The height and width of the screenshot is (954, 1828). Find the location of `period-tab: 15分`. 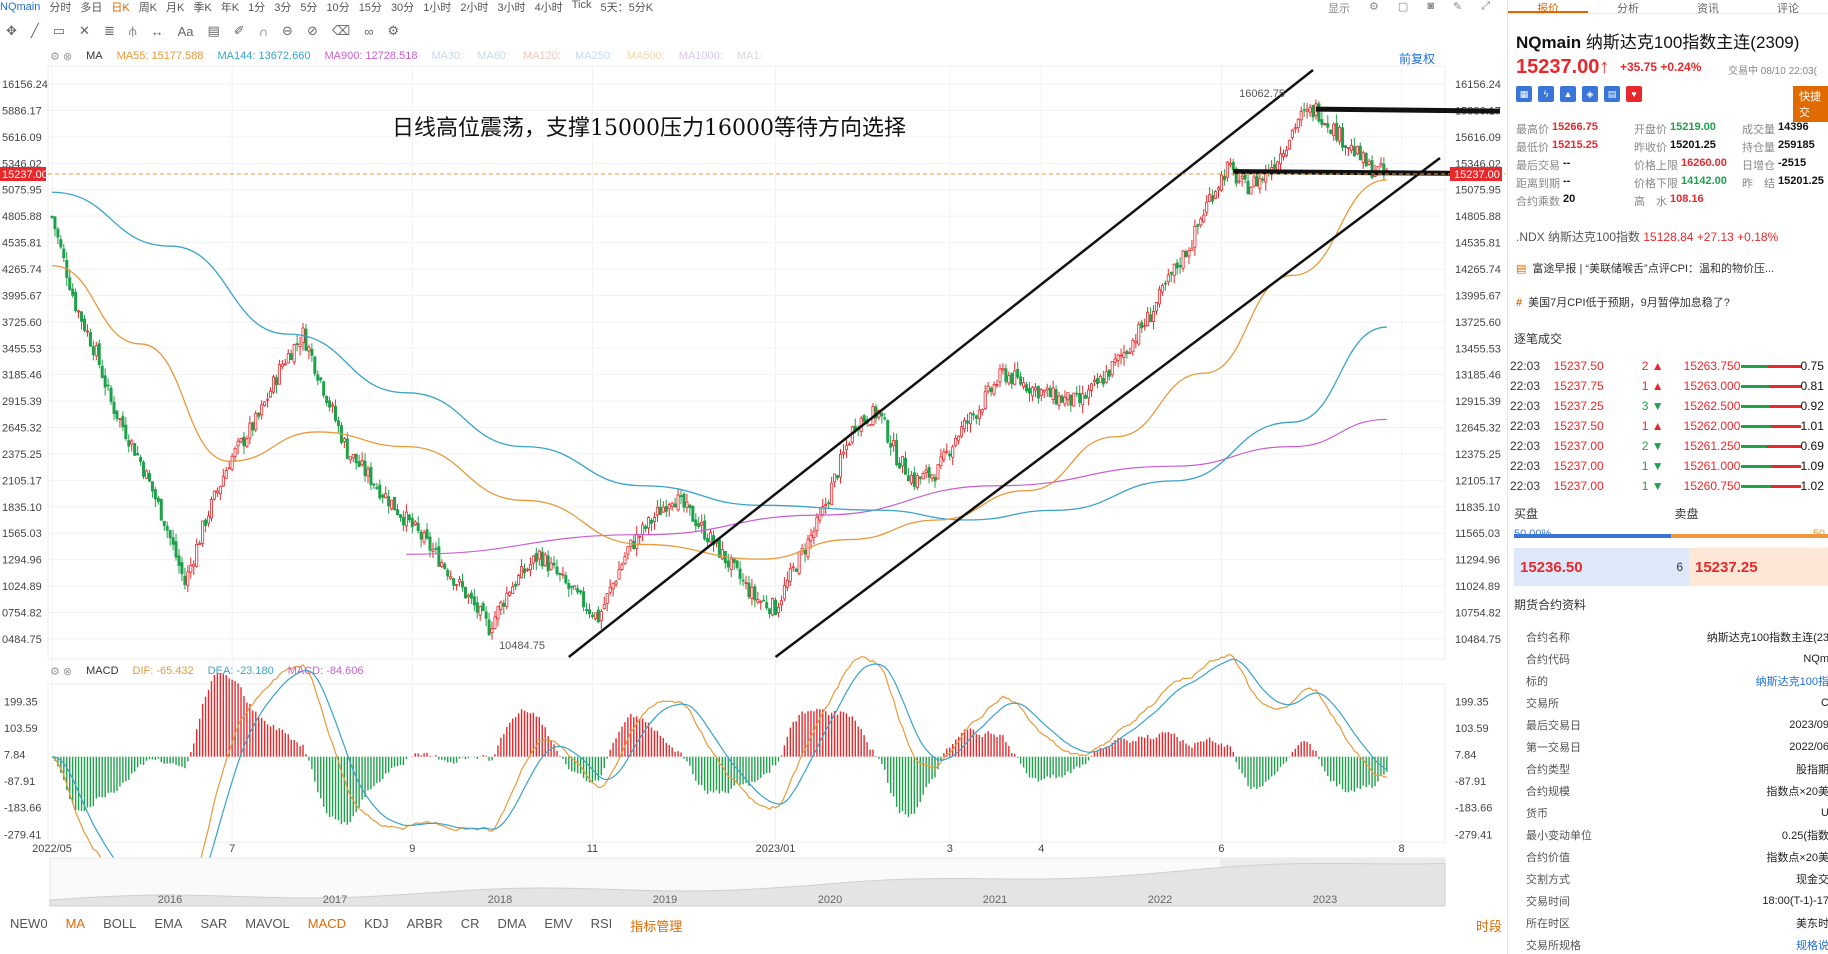

period-tab: 15分 is located at coordinates (370, 8).